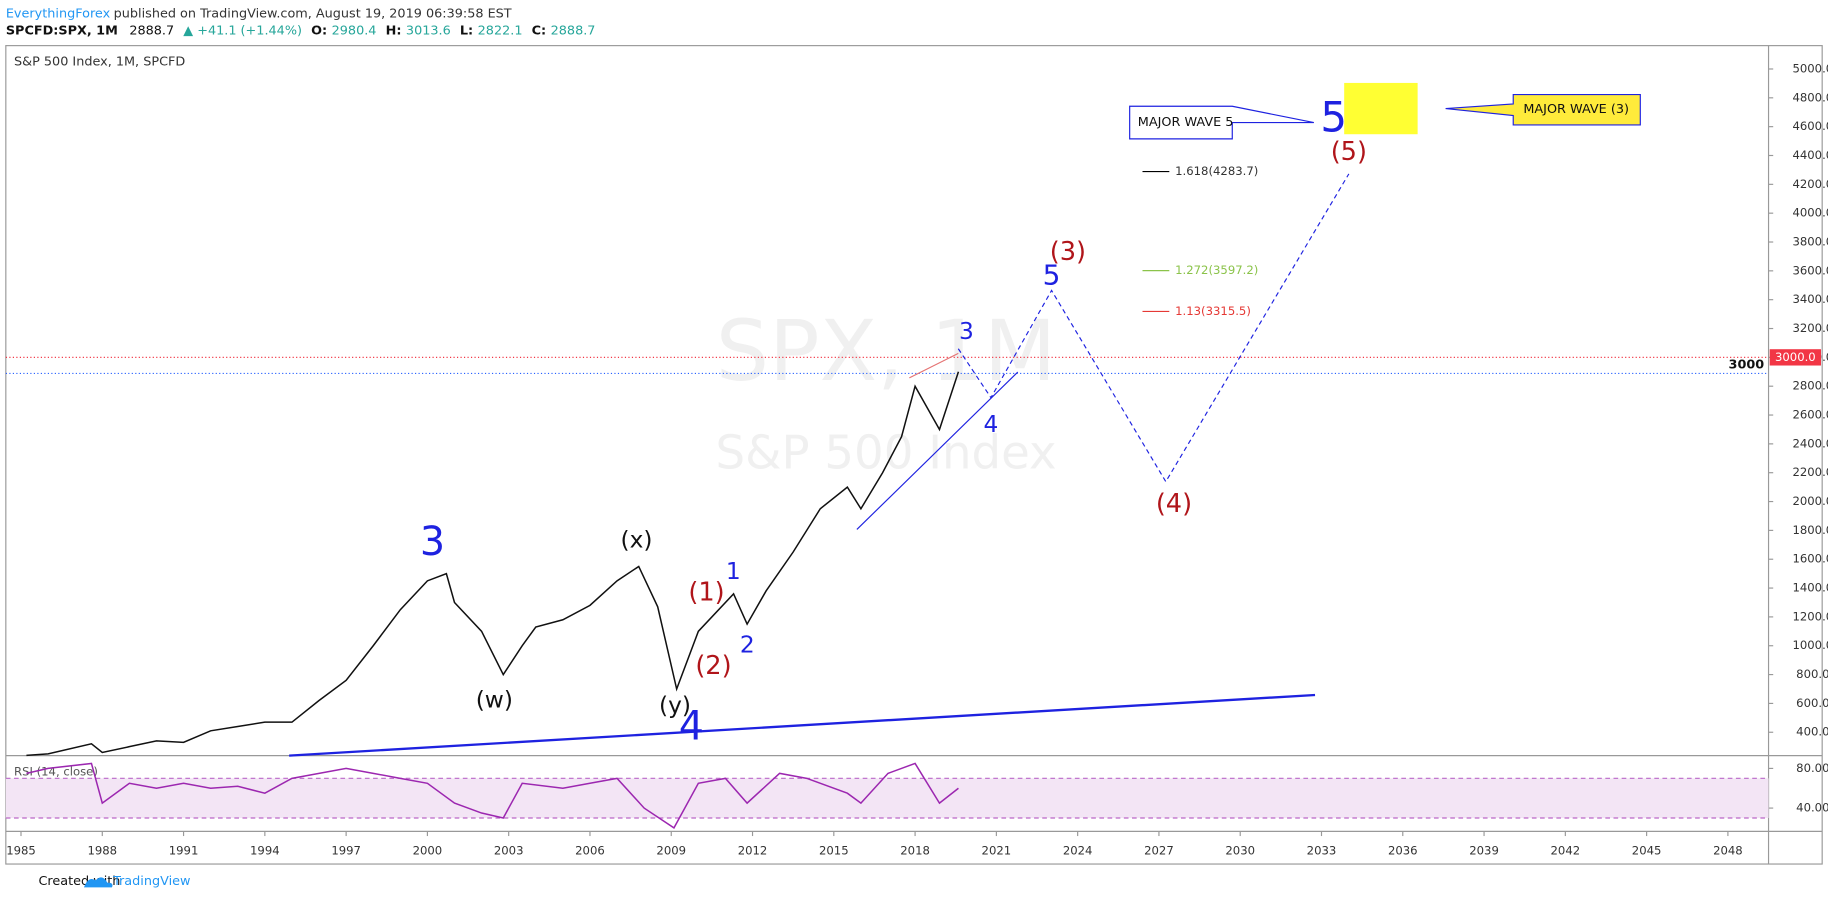  Describe the element at coordinates (1213, 311) in the screenshot. I see `fib-label: 1.13(3315.5)` at that location.